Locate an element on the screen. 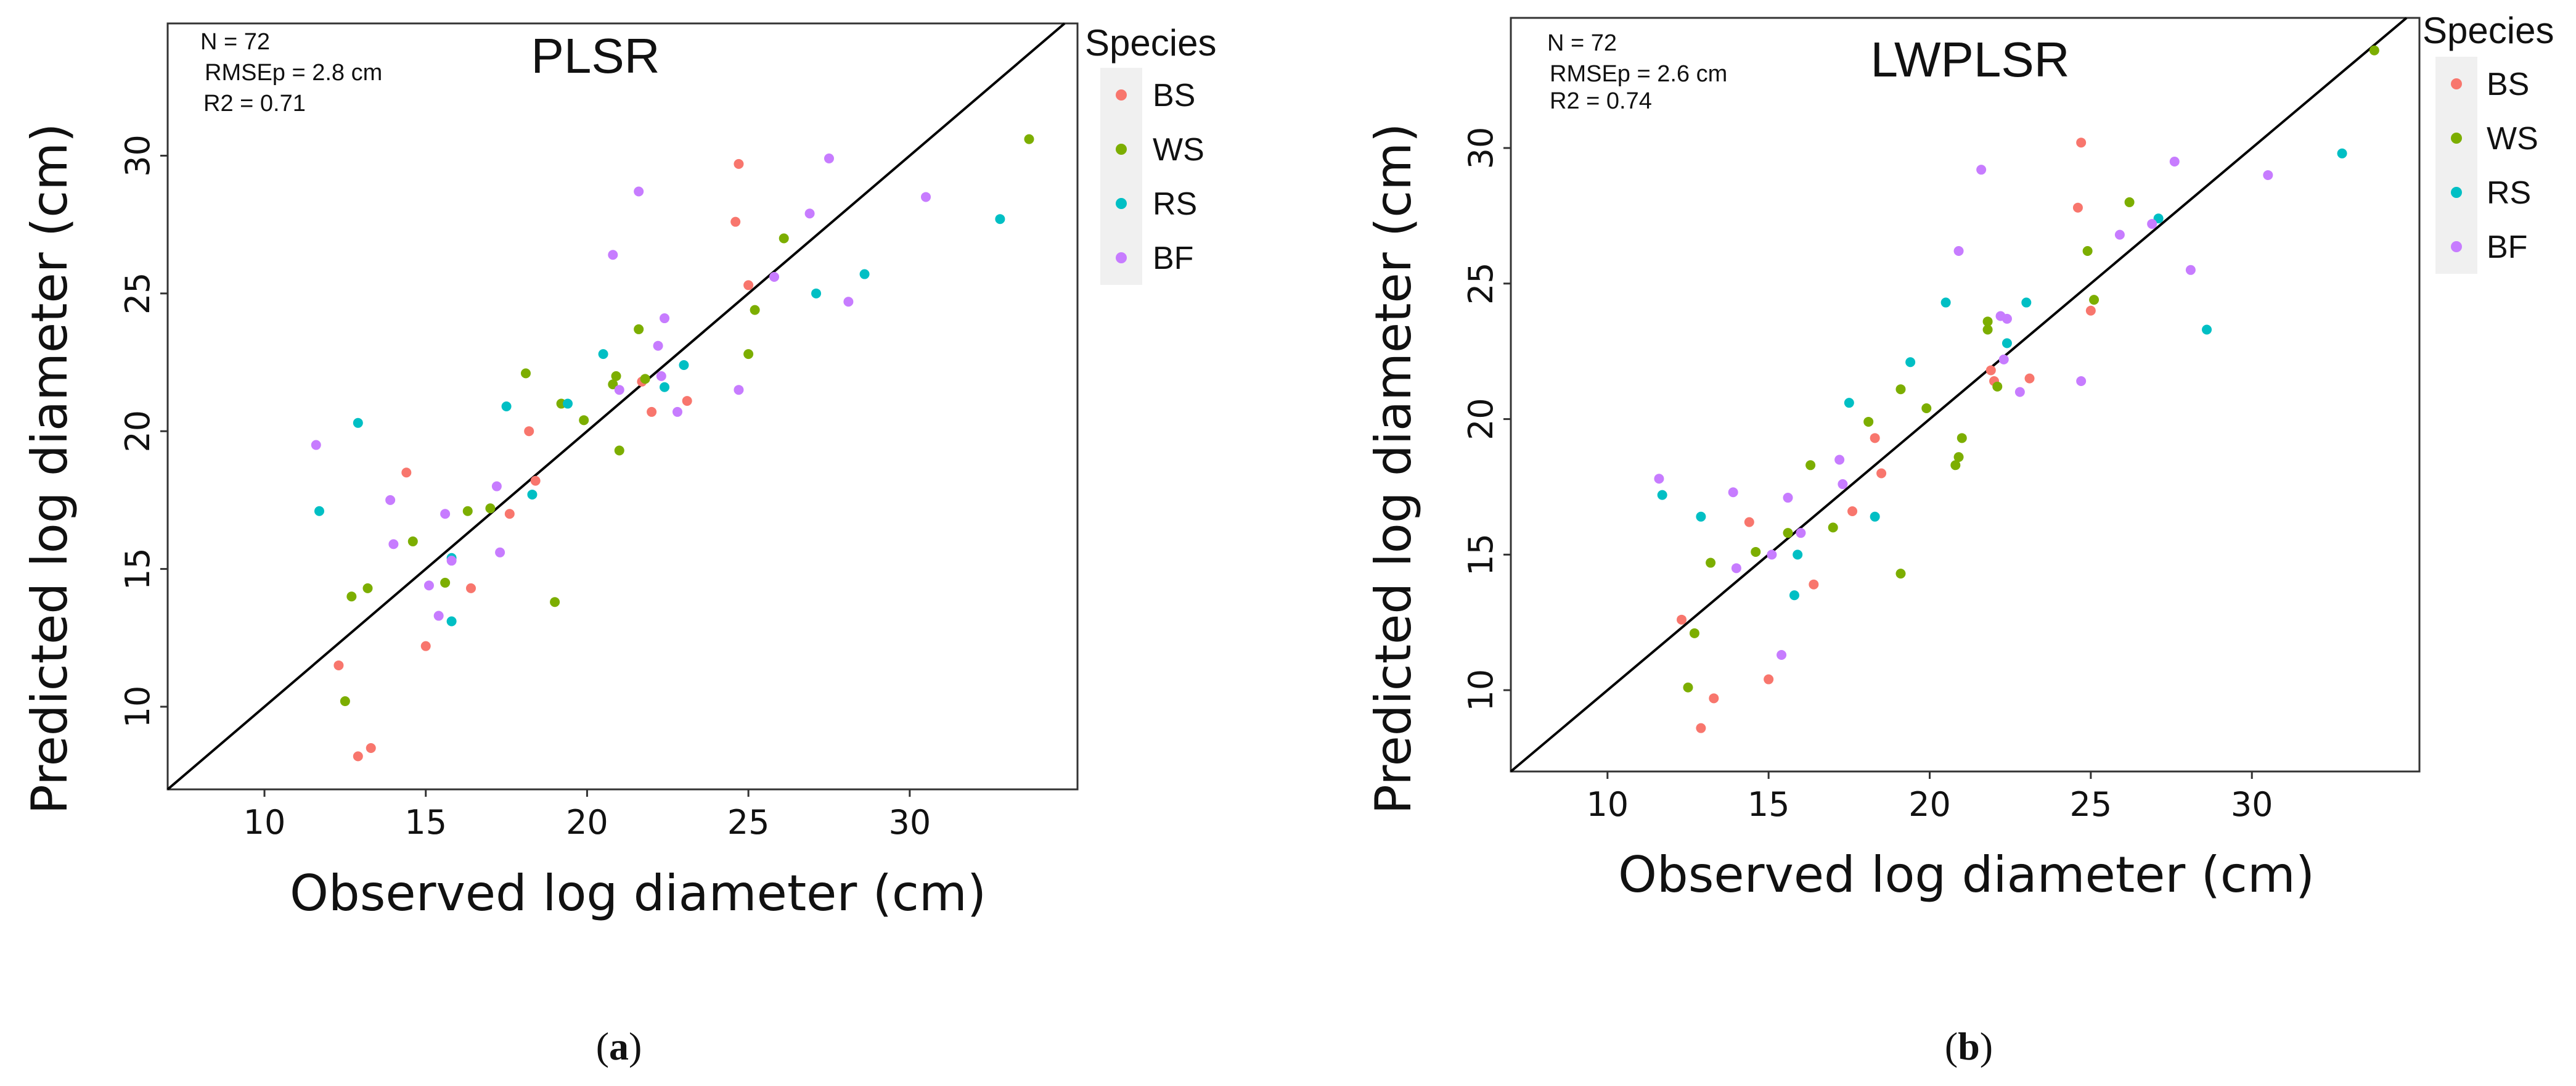  panel-title: LWPLSR is located at coordinates (1969, 59).